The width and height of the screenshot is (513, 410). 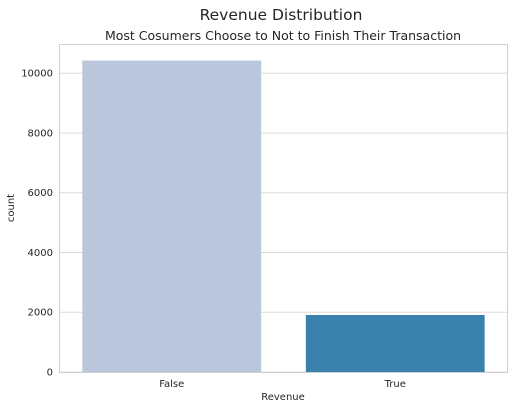 I want to click on x-tick-label-false: False, so click(x=171, y=384).